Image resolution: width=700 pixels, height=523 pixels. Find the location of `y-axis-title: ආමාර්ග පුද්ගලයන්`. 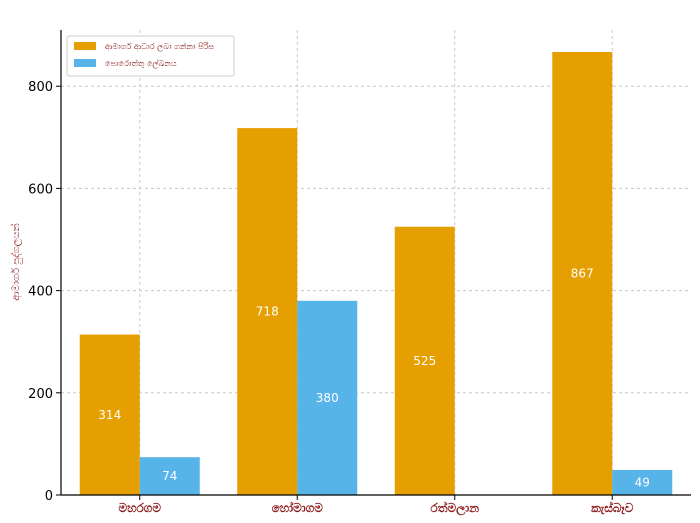

y-axis-title: ආමාර්ග පුද්ගලයන් is located at coordinates (15, 261).